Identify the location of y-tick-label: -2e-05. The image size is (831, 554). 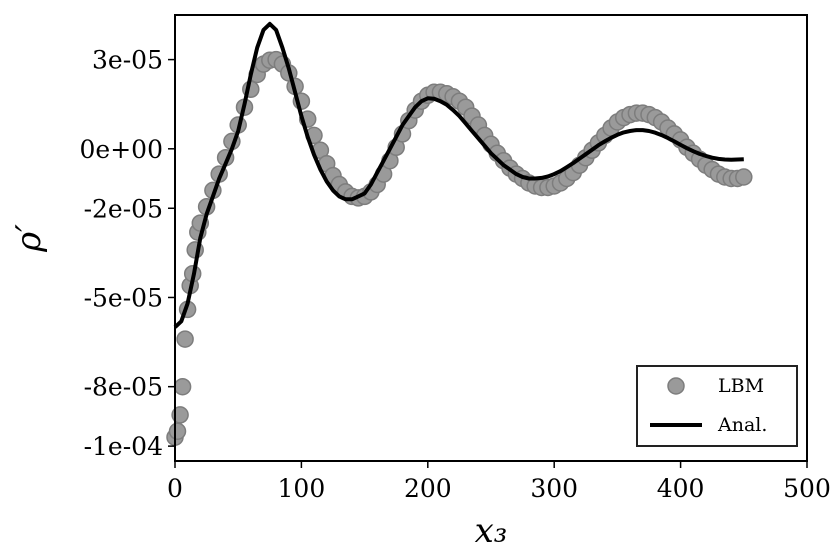
(123, 208).